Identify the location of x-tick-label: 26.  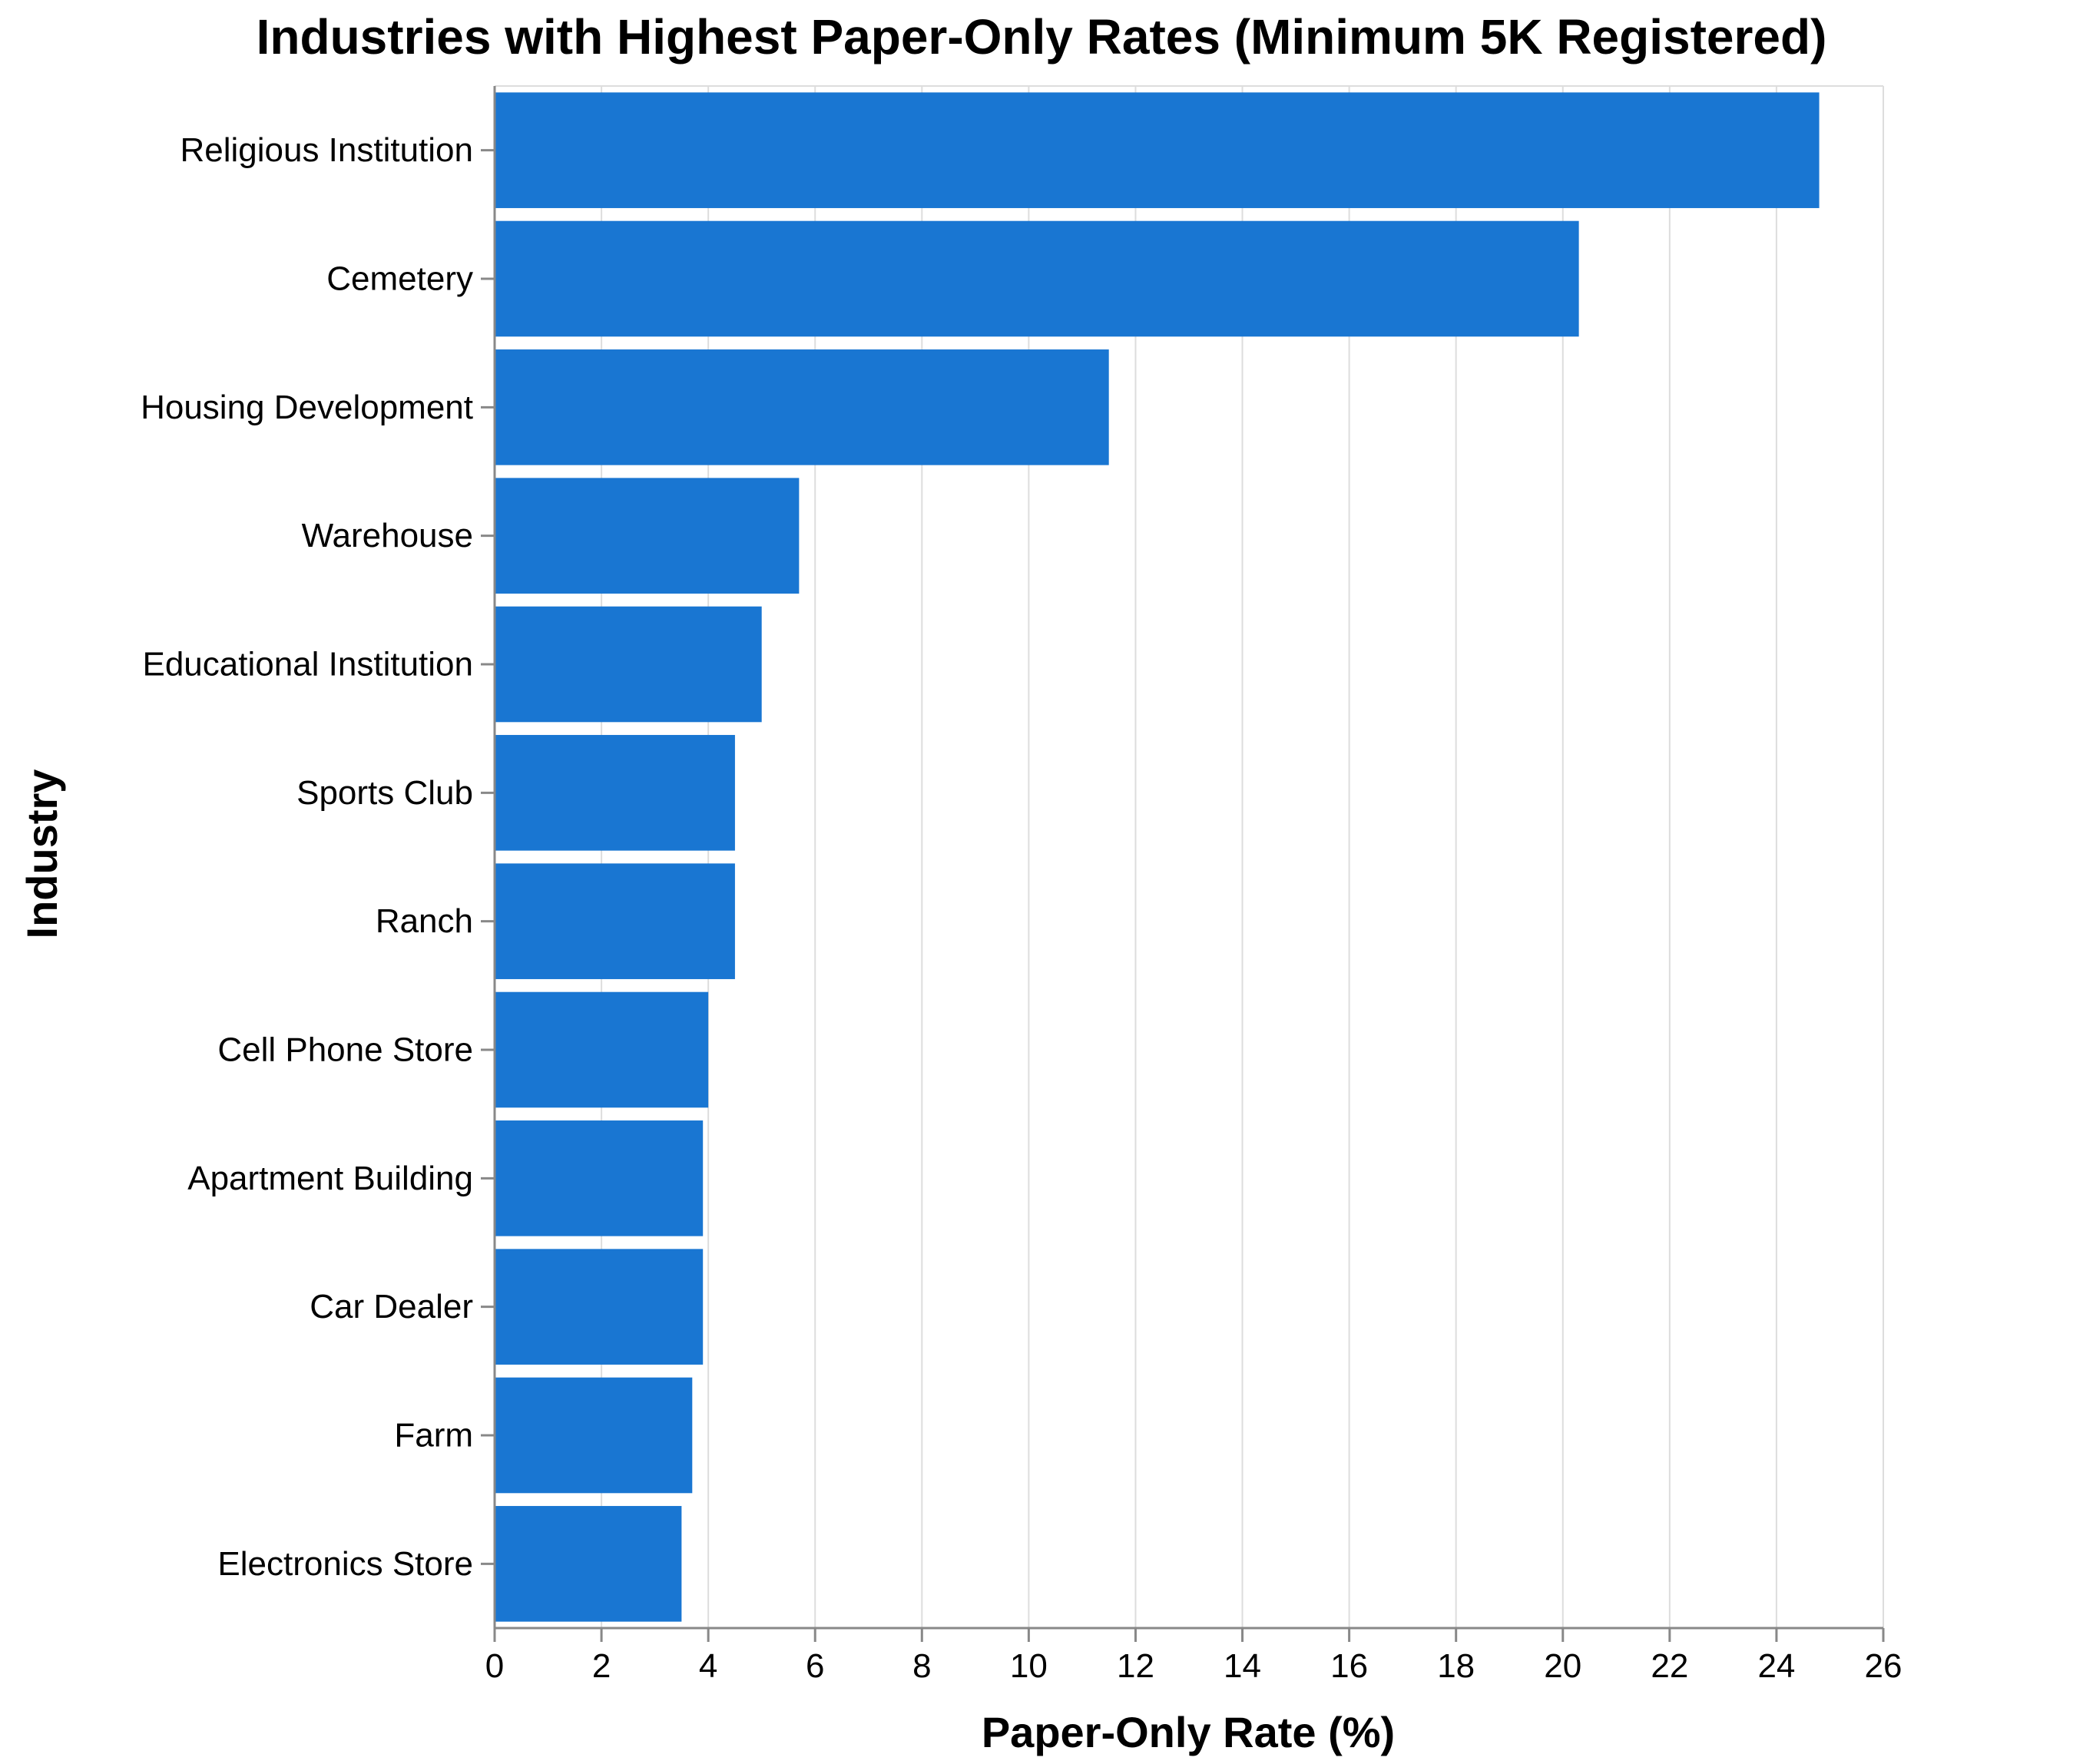
(1884, 1666).